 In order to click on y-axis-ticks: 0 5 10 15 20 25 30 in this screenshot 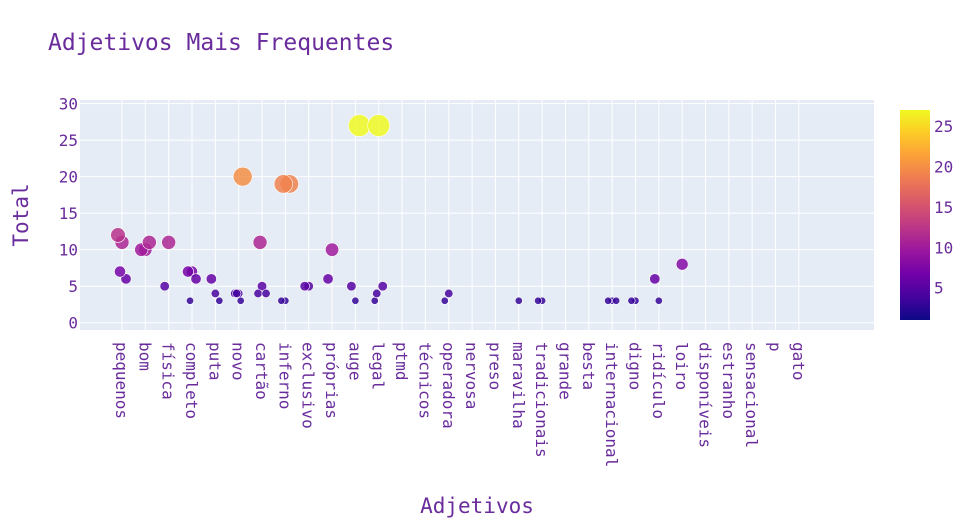, I will do `click(68, 214)`.